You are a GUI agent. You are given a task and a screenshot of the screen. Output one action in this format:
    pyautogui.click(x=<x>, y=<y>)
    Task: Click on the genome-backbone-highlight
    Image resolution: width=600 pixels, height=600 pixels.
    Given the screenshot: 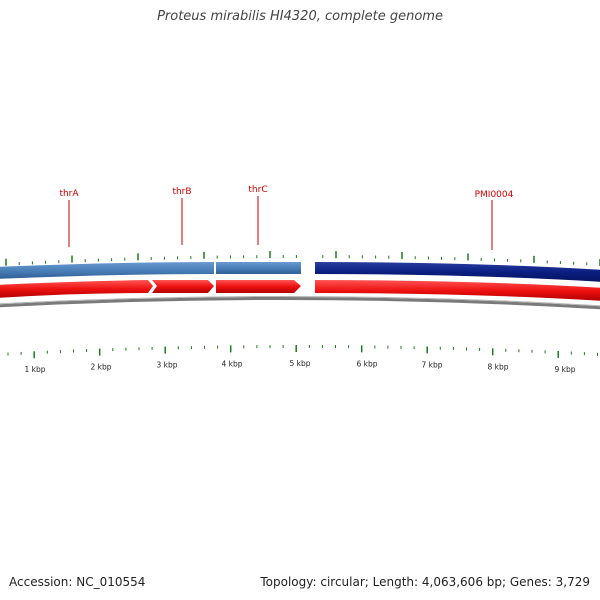 What is the action you would take?
    pyautogui.click(x=300, y=301)
    